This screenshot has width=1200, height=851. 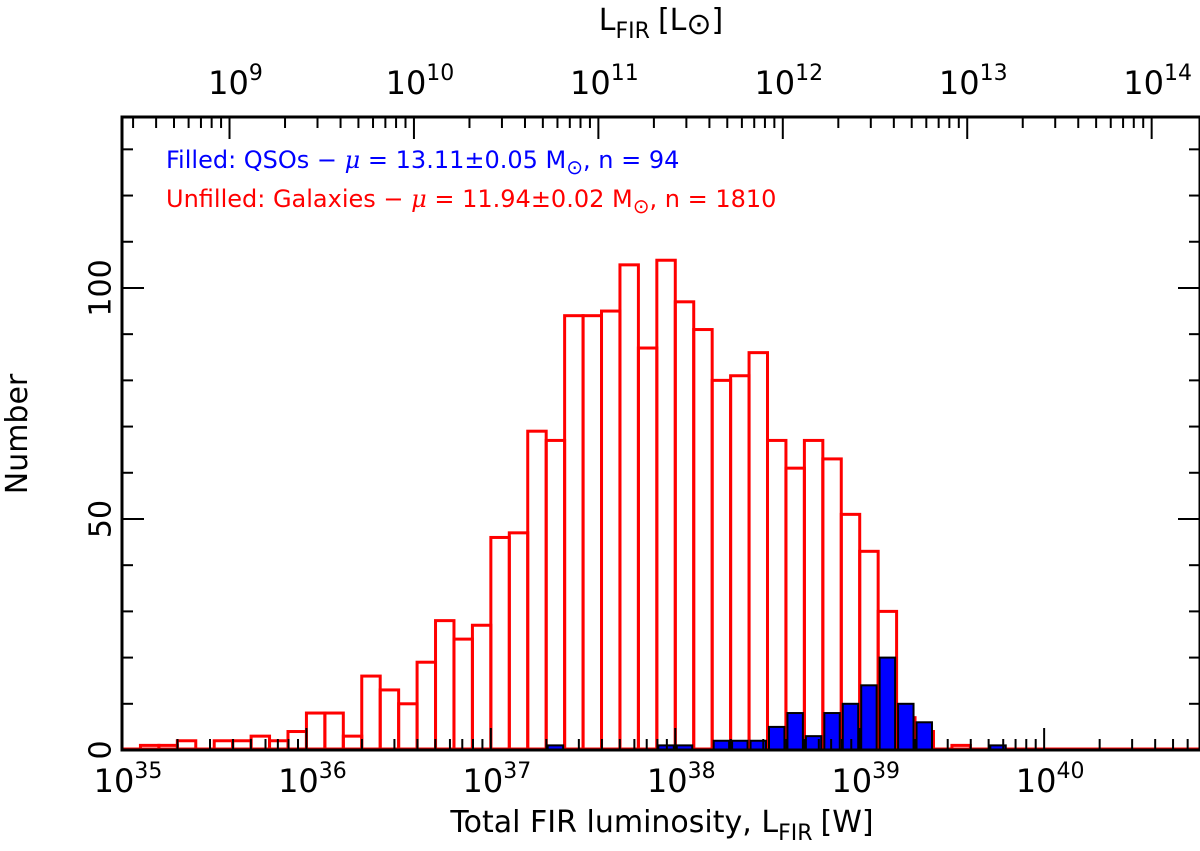 I want to click on y-tick-labels: 0 50 100, so click(x=101, y=509).